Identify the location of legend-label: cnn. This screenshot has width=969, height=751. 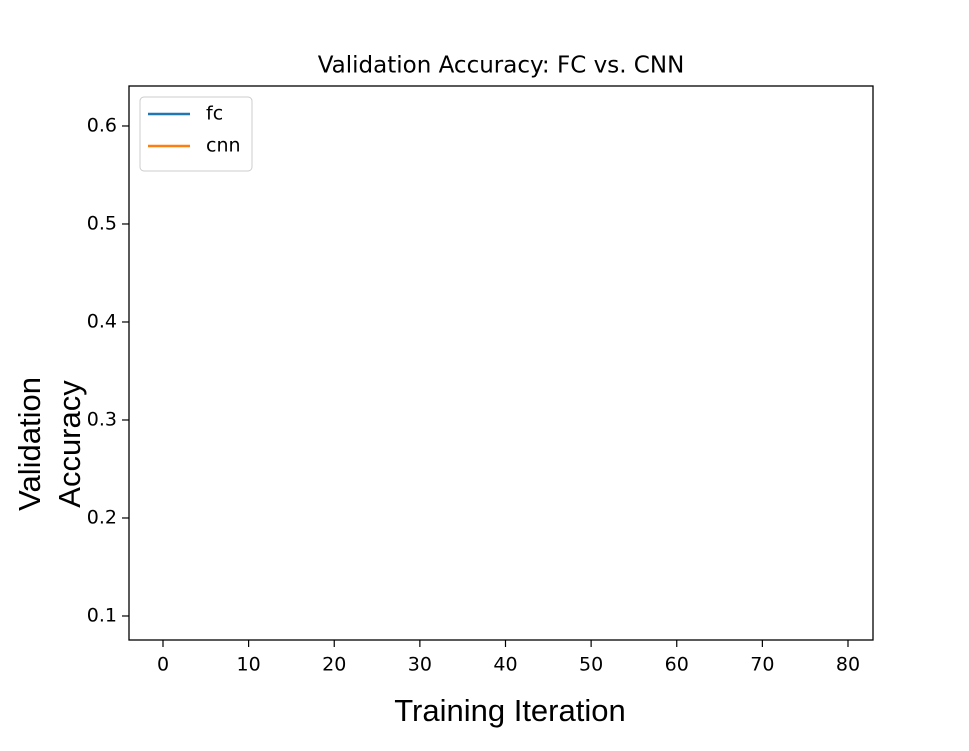
(223, 146).